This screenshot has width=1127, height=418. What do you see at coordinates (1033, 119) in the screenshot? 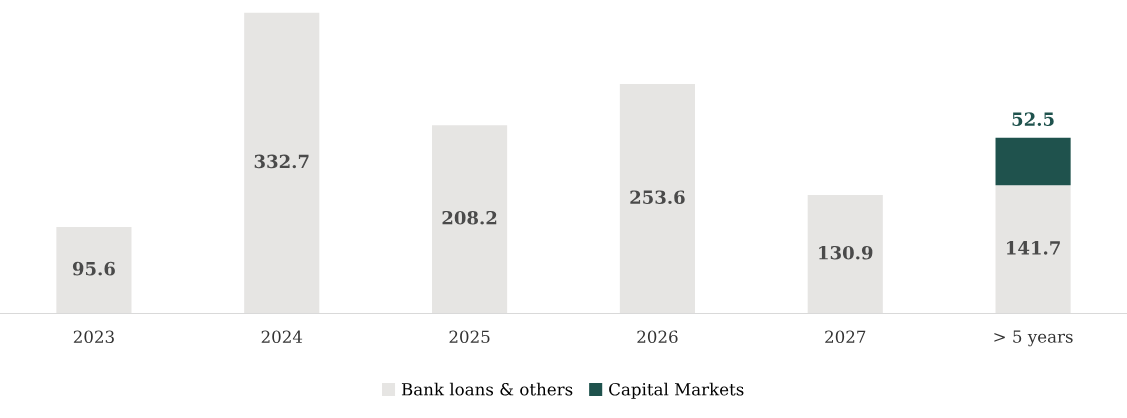
I see `data-label: 52.5` at bounding box center [1033, 119].